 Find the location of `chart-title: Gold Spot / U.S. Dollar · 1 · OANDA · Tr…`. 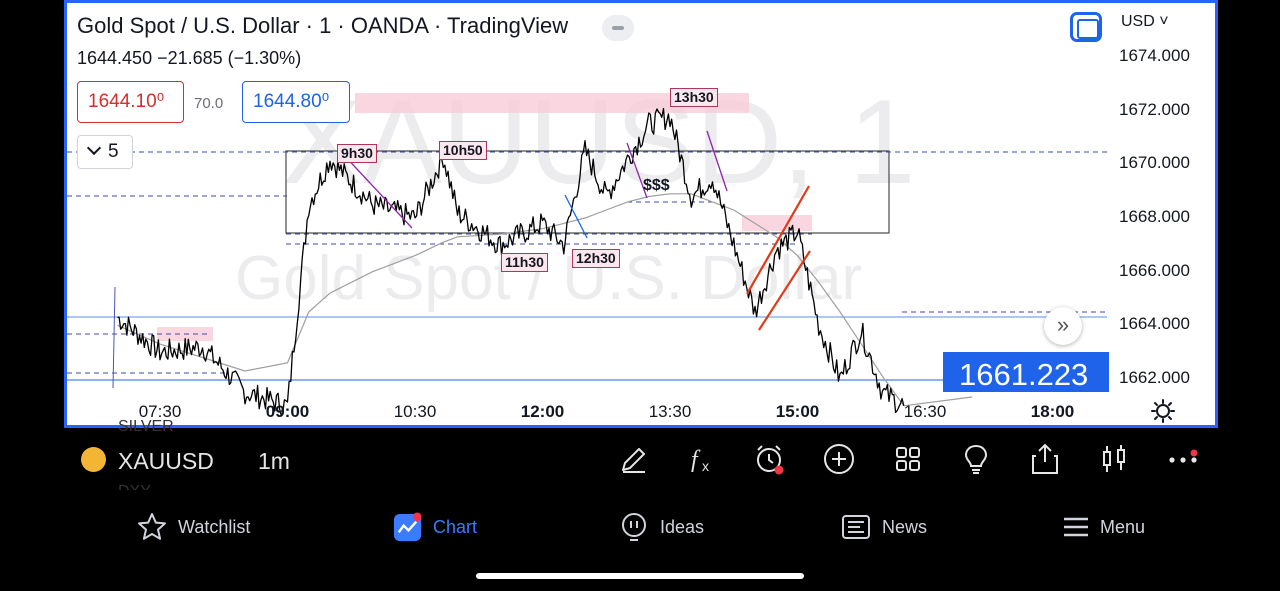

chart-title: Gold Spot / U.S. Dollar · 1 · OANDA · Tr… is located at coordinates (323, 25).